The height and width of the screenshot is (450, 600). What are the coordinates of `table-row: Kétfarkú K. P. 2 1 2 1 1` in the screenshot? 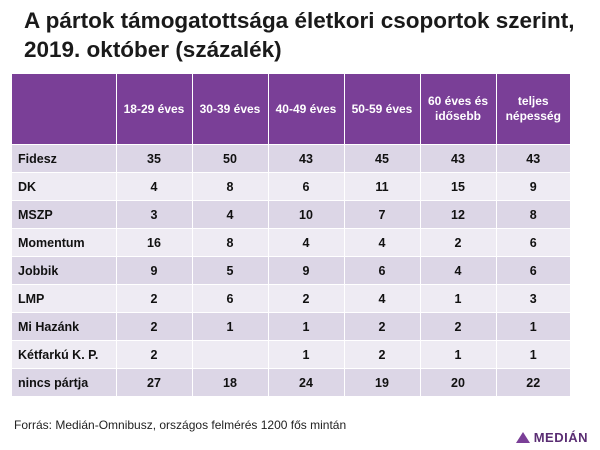 It's located at (291, 354).